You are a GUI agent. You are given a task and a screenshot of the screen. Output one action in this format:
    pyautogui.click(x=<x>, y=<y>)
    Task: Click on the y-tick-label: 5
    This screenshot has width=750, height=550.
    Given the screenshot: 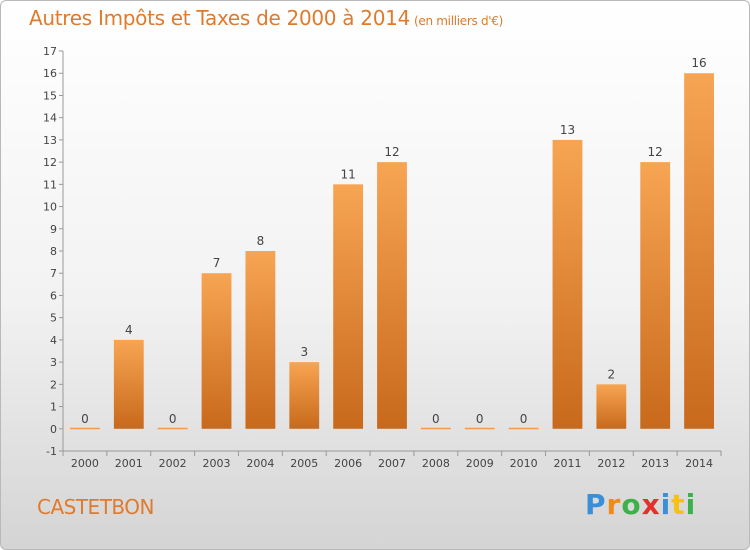 What is the action you would take?
    pyautogui.click(x=53, y=318)
    